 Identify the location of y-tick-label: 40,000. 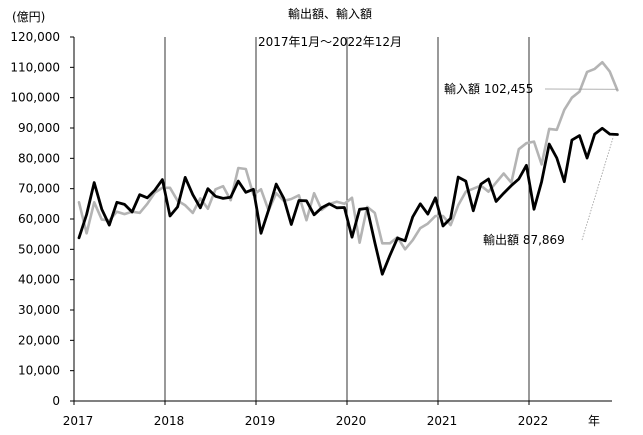
(39, 280).